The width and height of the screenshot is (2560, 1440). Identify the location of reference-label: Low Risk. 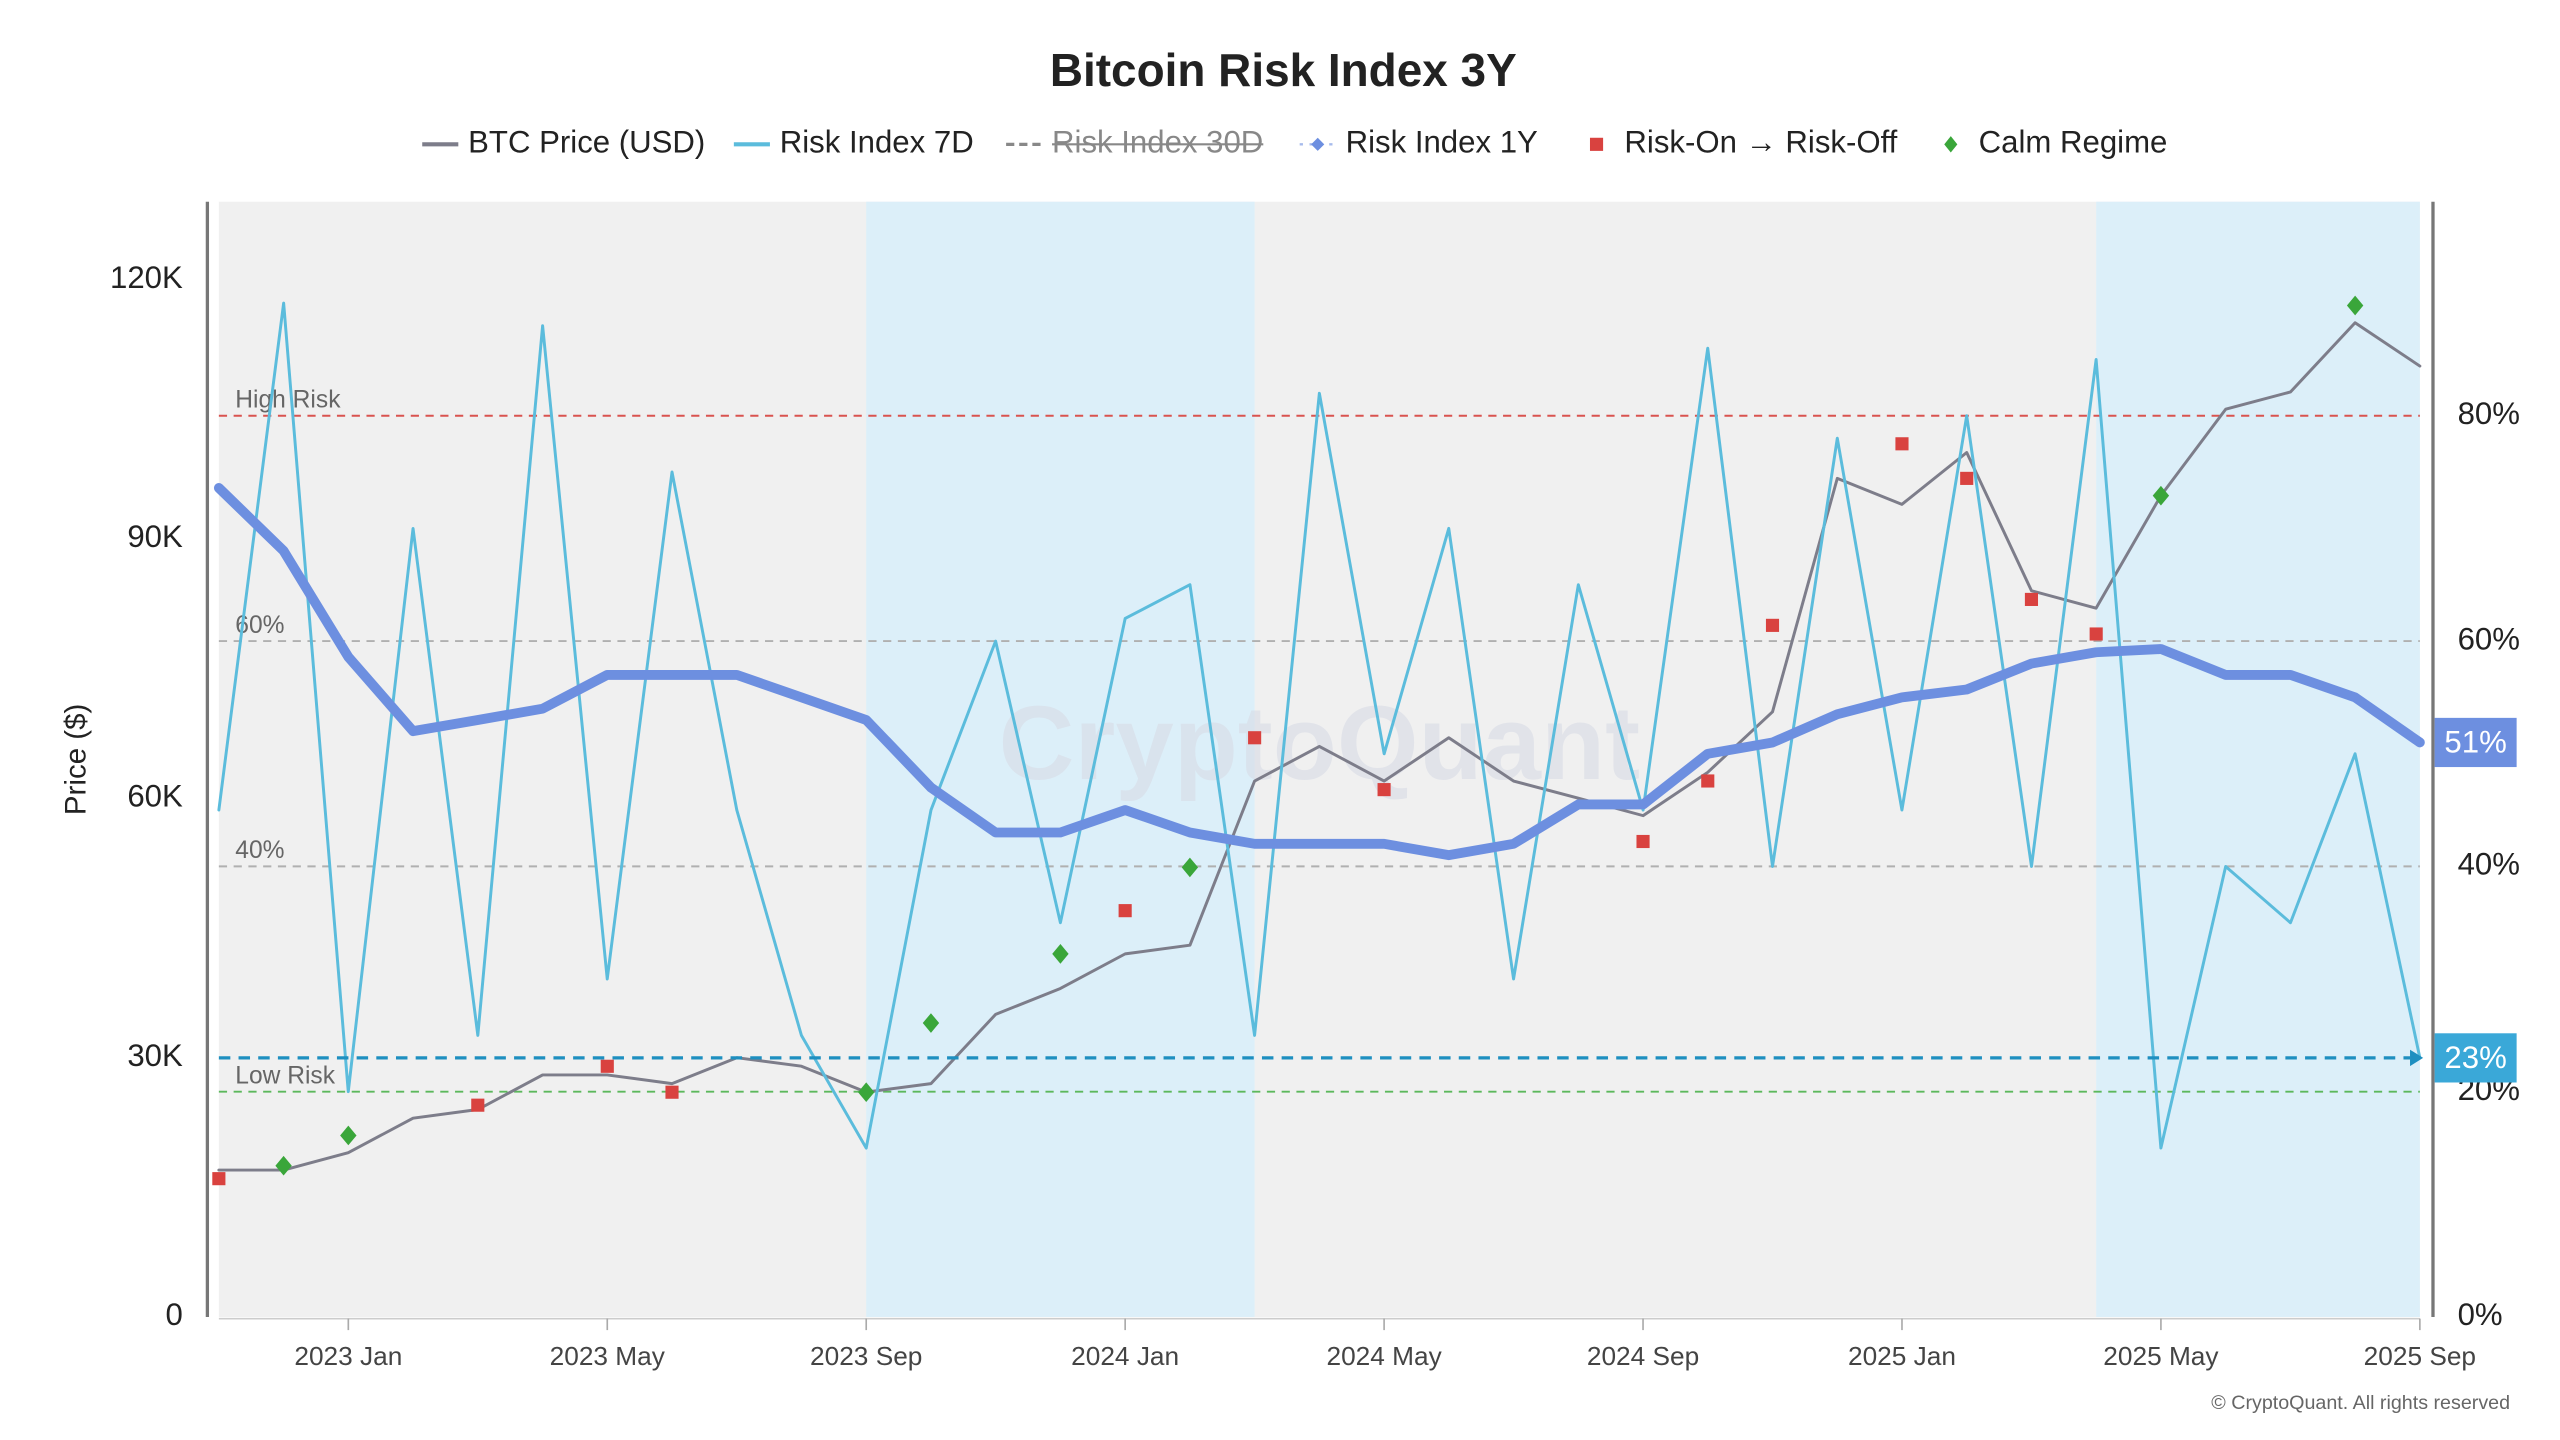
(285, 1075).